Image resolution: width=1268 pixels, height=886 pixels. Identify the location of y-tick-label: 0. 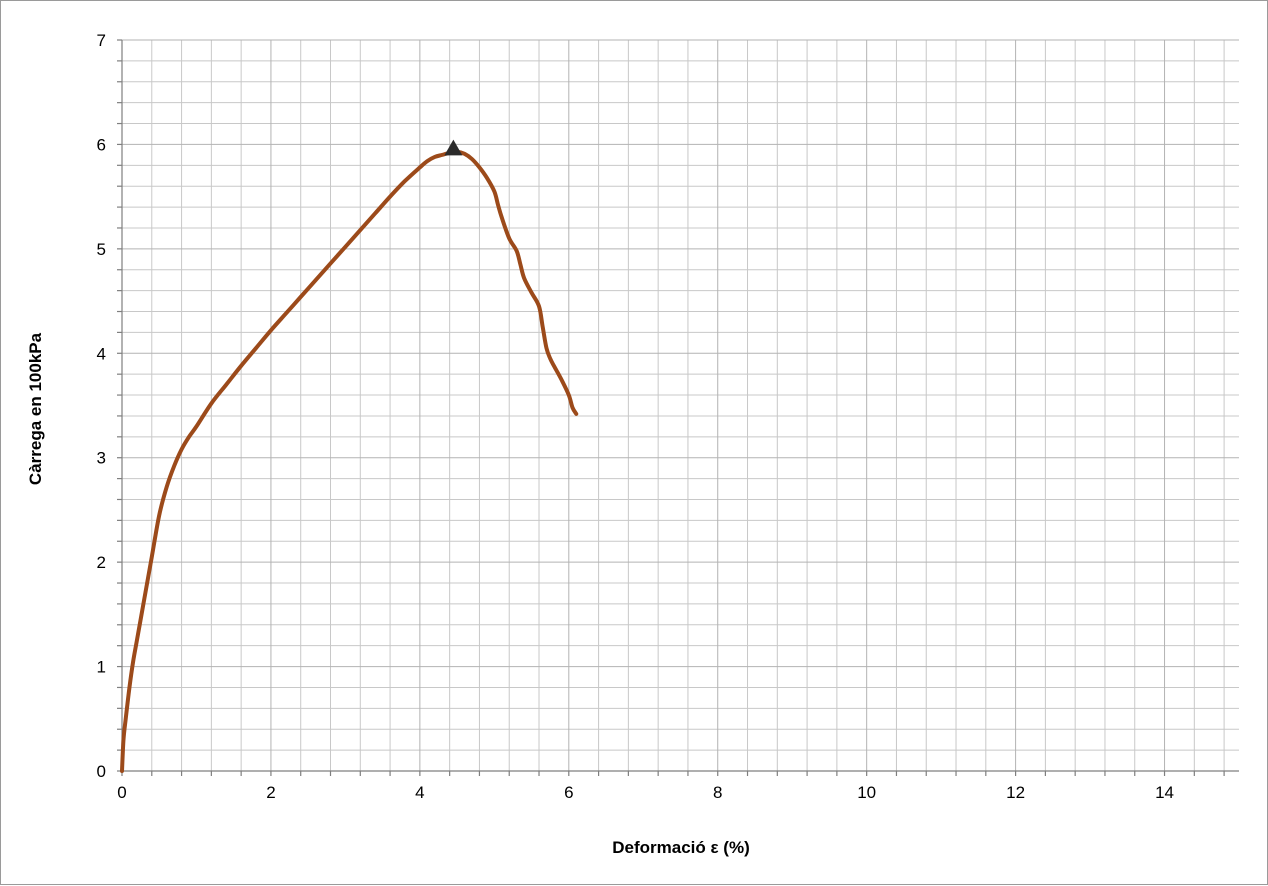
(101, 771).